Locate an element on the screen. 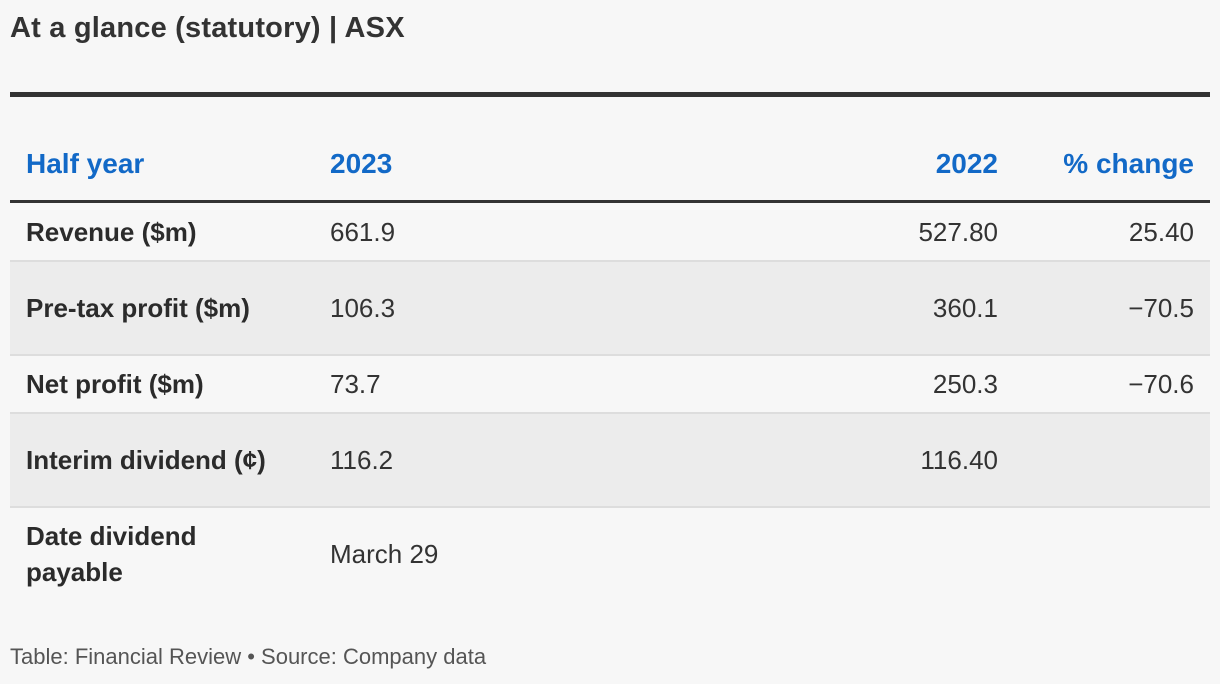 The height and width of the screenshot is (684, 1220). table-title: At a glance (statutory) | ASX is located at coordinates (207, 28).